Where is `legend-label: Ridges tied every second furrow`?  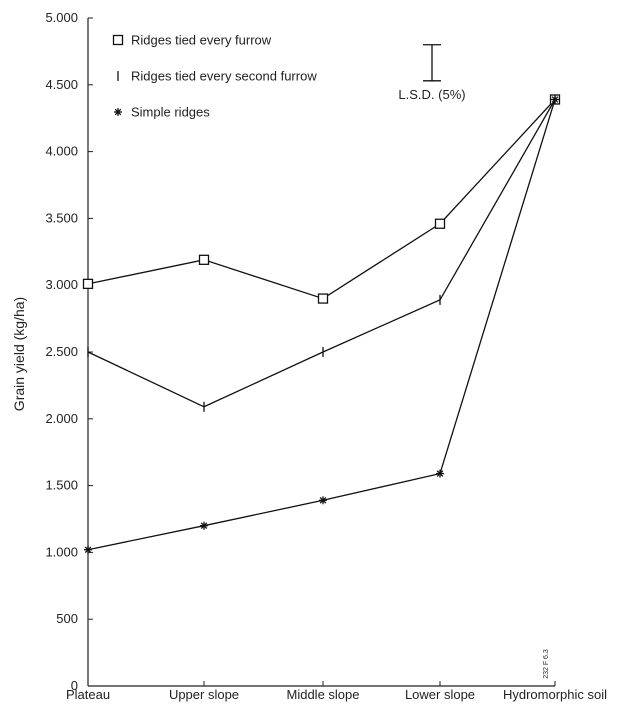
legend-label: Ridges tied every second furrow is located at coordinates (224, 76).